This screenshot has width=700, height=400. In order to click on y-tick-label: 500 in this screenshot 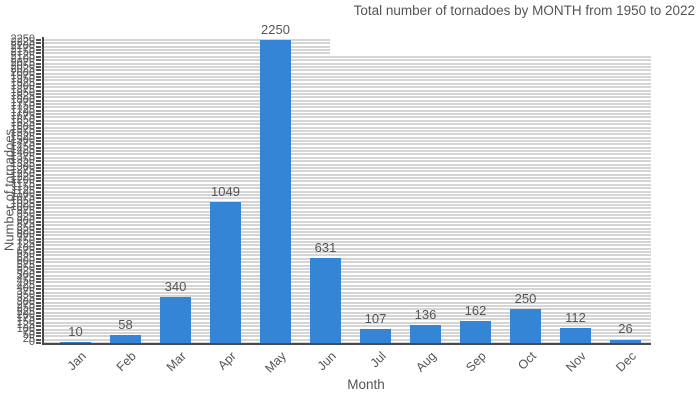, I will do `click(25, 274)`.